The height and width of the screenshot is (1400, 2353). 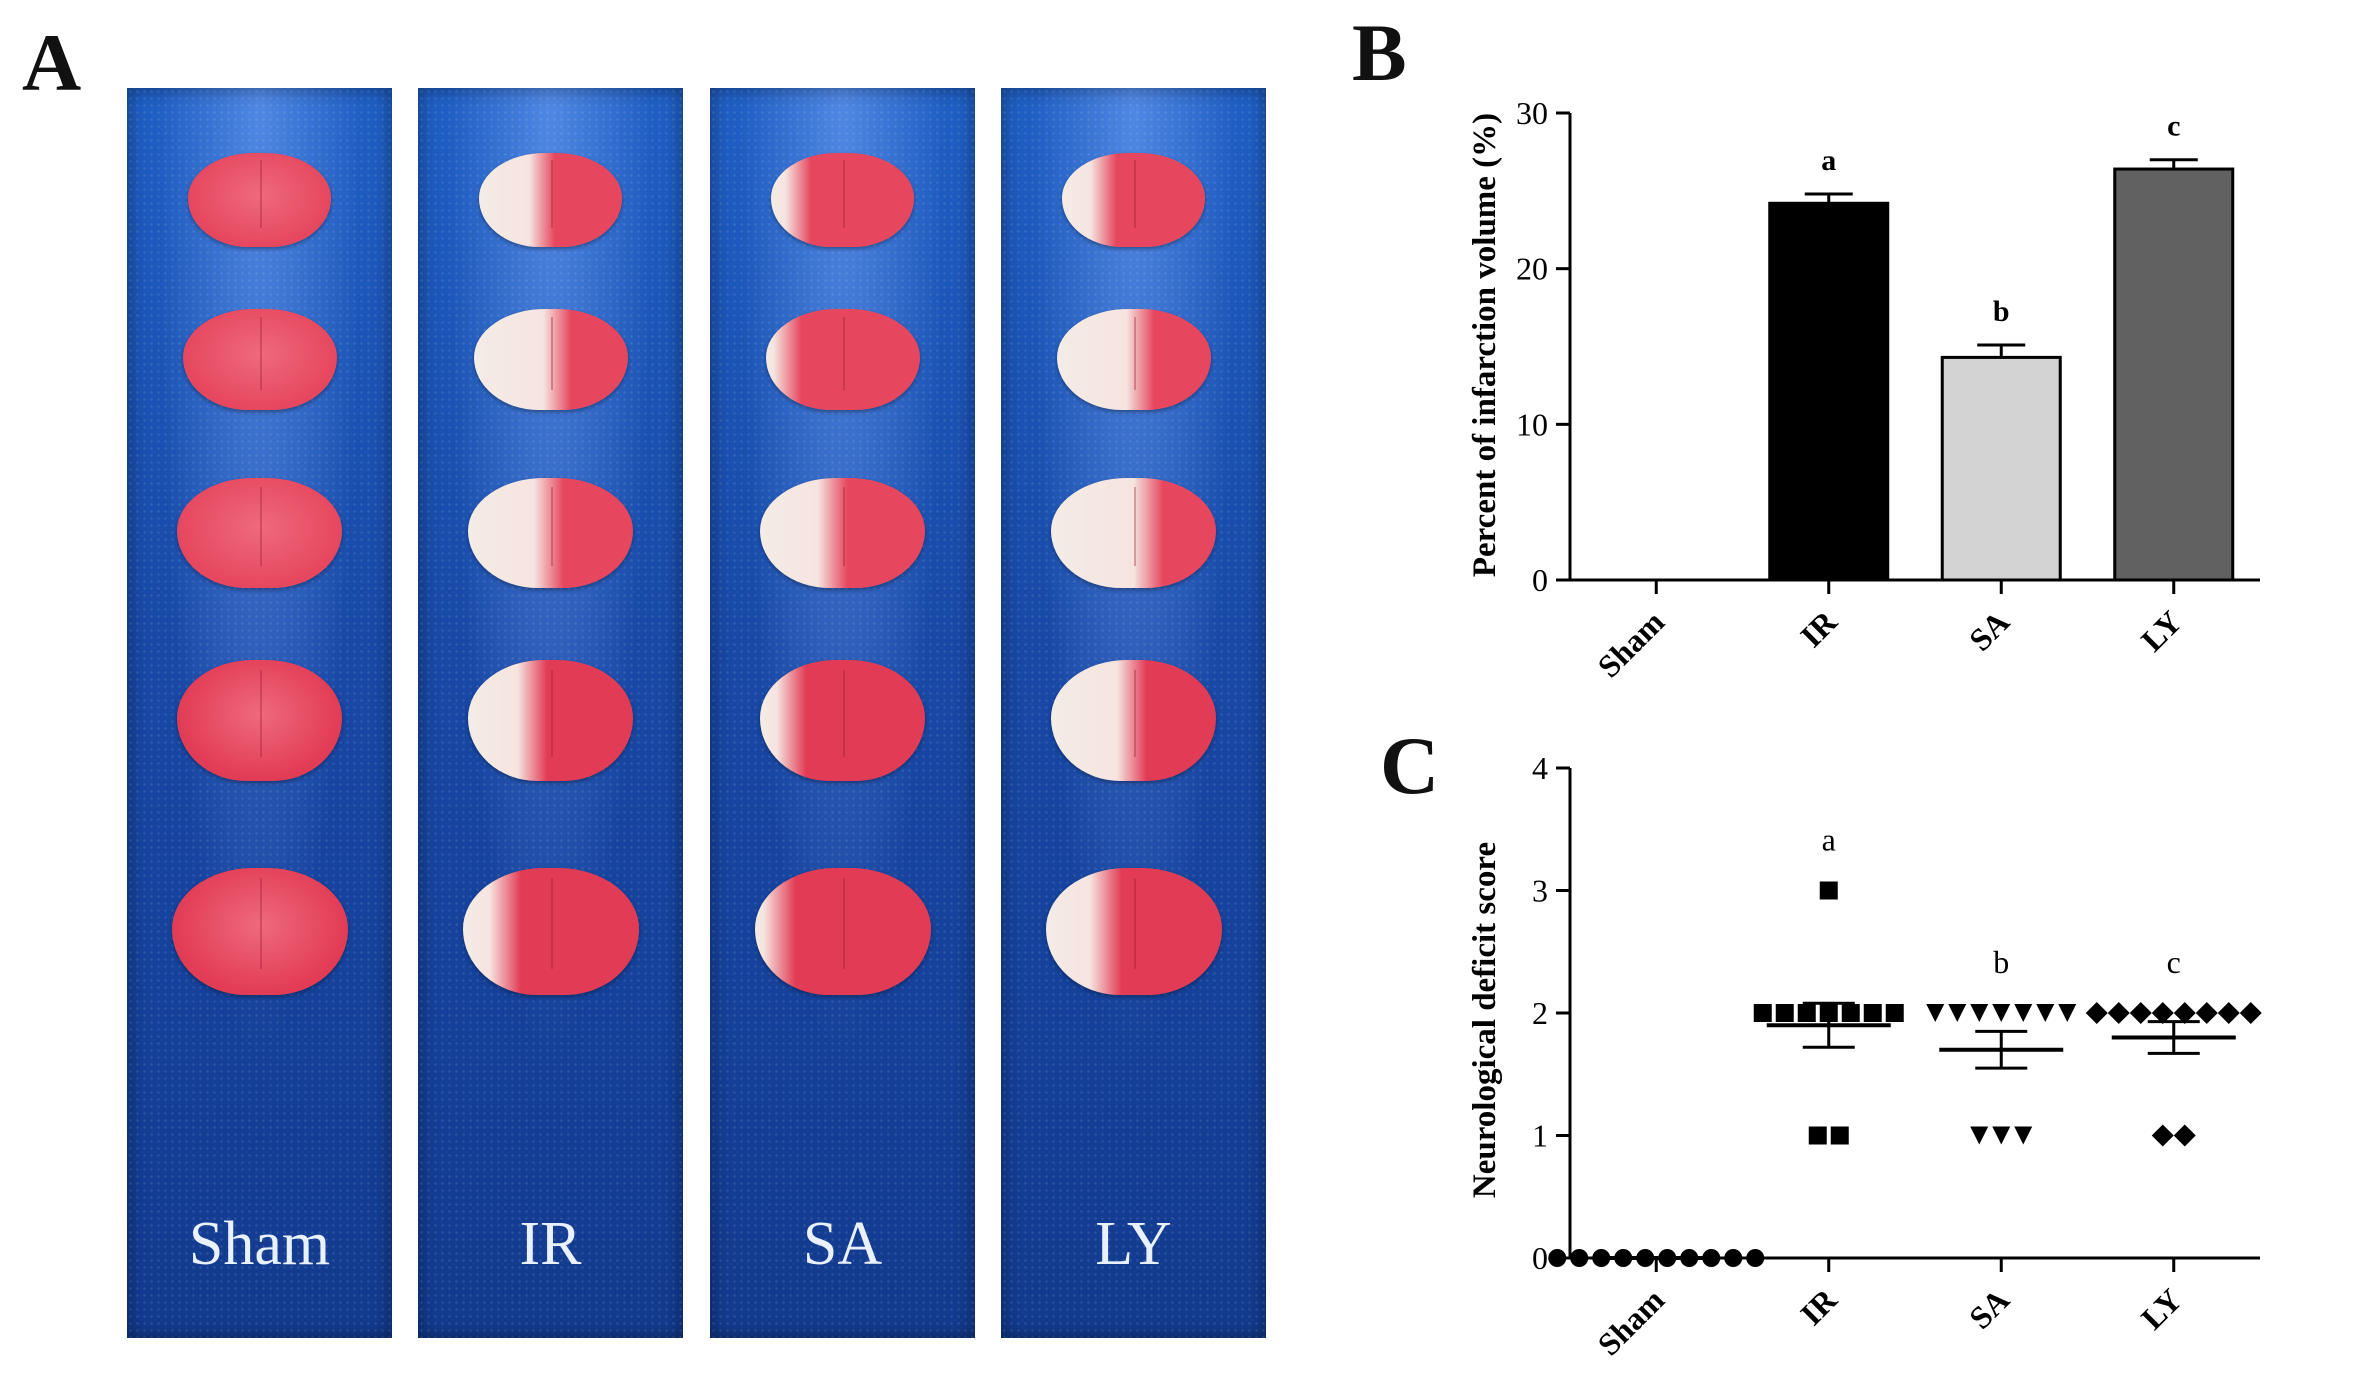 I want to click on photo-strip-ir: IR, so click(x=550, y=713).